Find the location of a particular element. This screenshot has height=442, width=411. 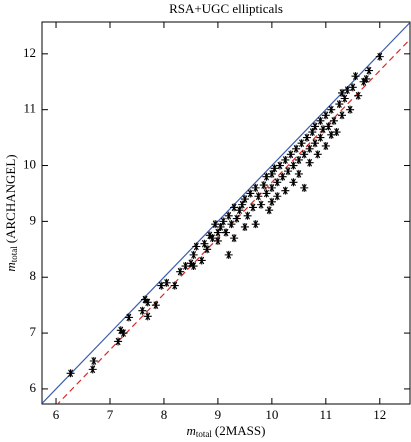

x-tick-label: 8 is located at coordinates (164, 414).